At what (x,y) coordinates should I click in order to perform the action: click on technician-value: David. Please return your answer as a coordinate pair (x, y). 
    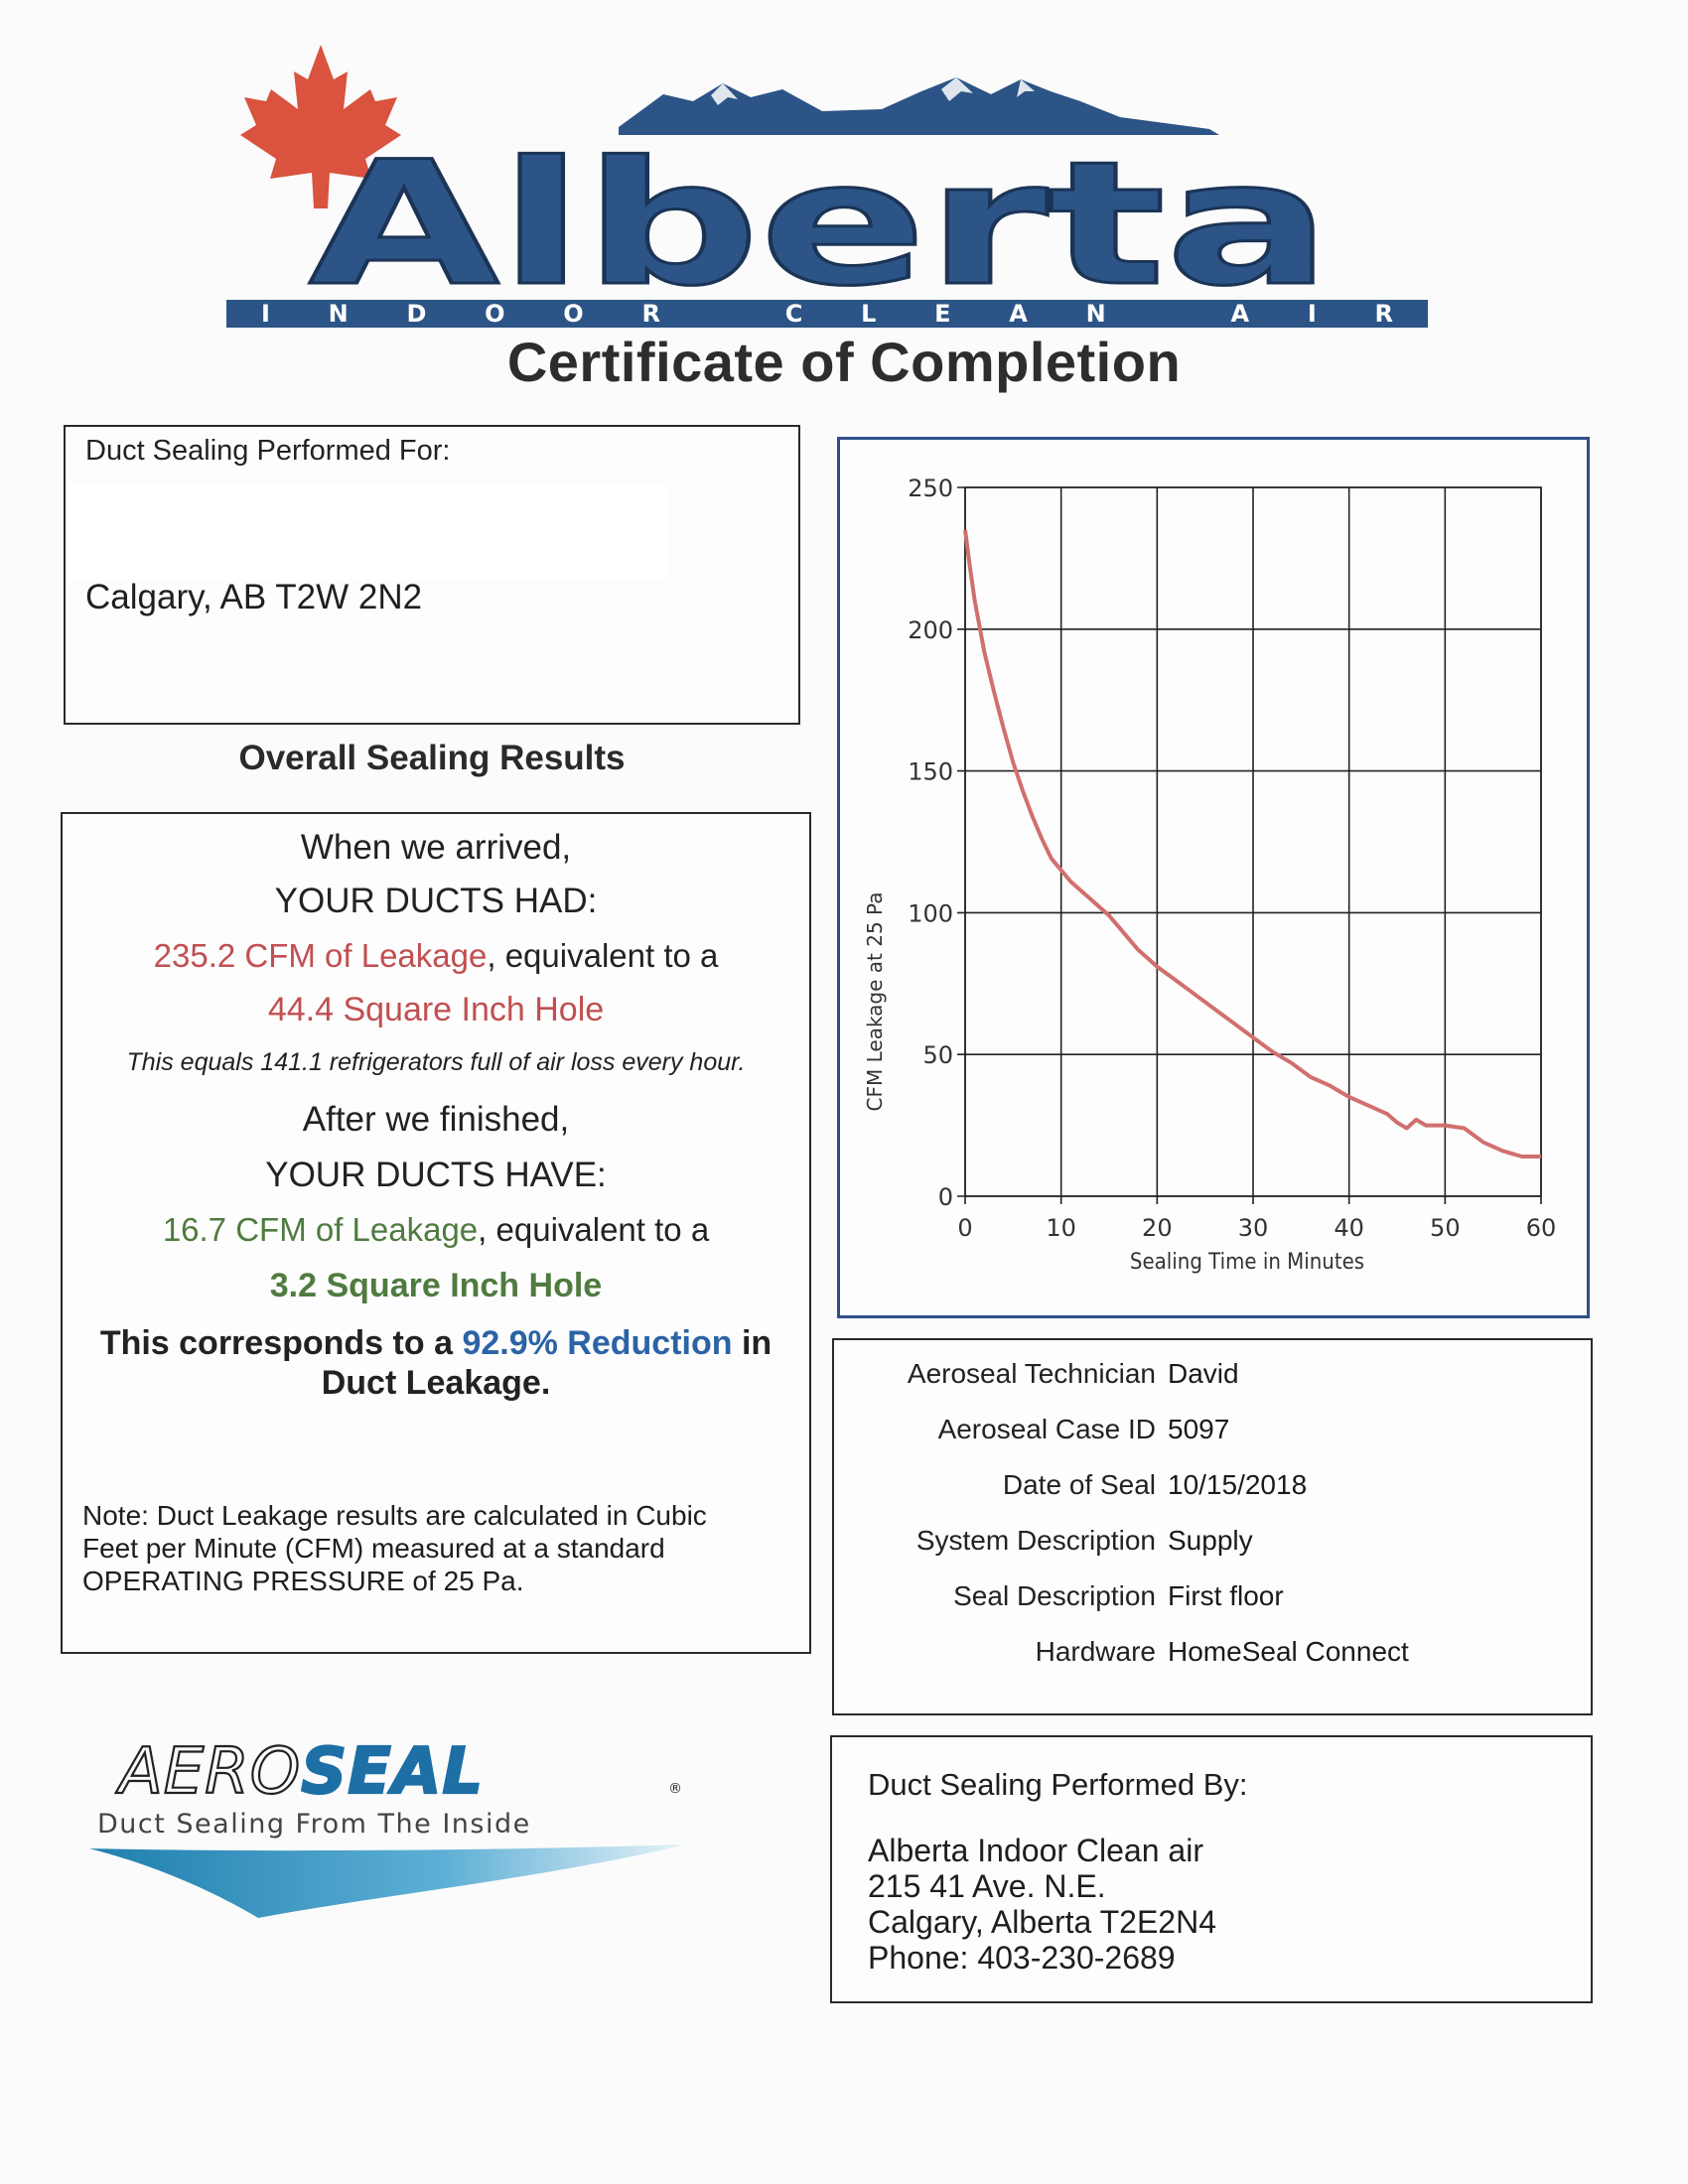
    Looking at the image, I should click on (1203, 1373).